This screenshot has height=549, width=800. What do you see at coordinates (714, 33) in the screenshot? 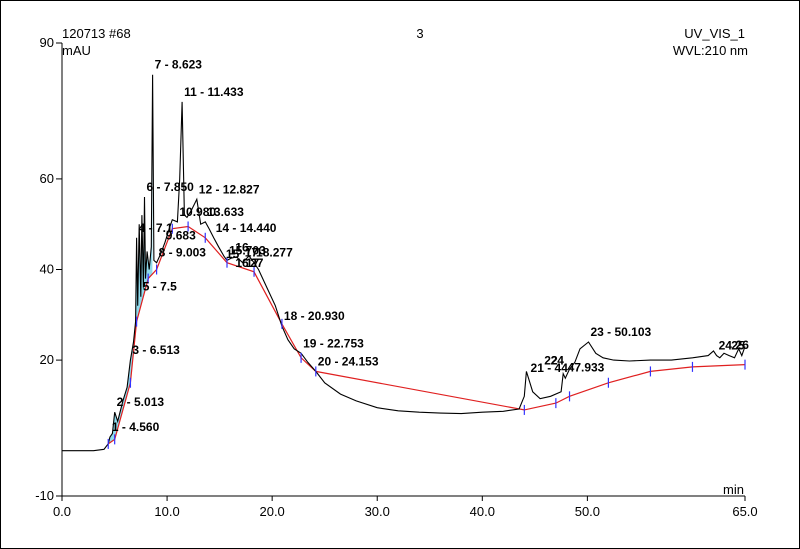
I see `channel-label: UV_VIS_1` at bounding box center [714, 33].